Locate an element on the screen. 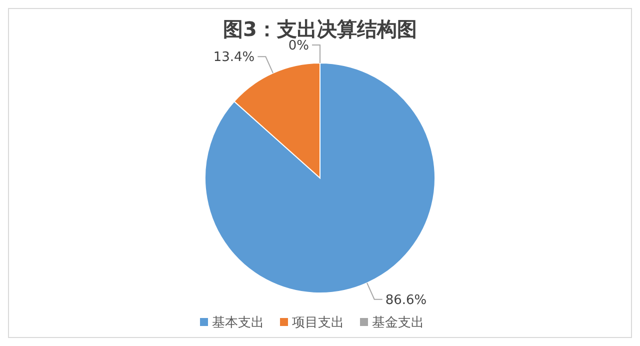 The width and height of the screenshot is (640, 346). chart-title: 图3：支出决算结构图 is located at coordinates (320, 29).